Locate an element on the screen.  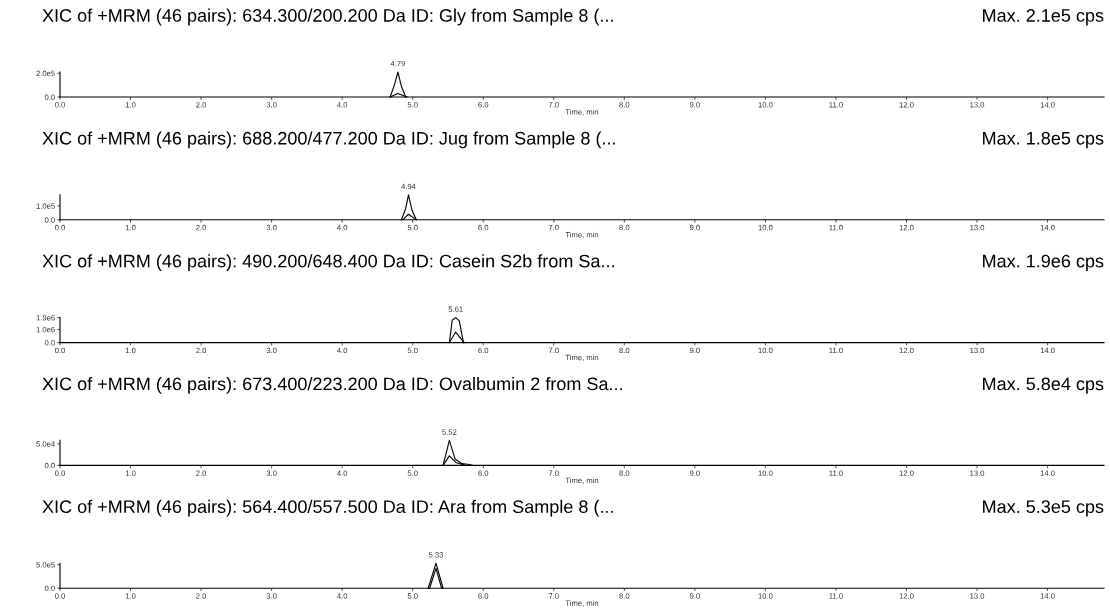
chart-subtitle: Max. 2.1e5 cps is located at coordinates (1043, 17).